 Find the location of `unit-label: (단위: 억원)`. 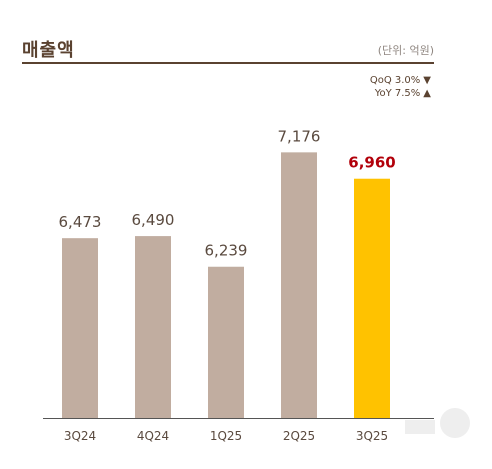

unit-label: (단위: 억원) is located at coordinates (405, 50).